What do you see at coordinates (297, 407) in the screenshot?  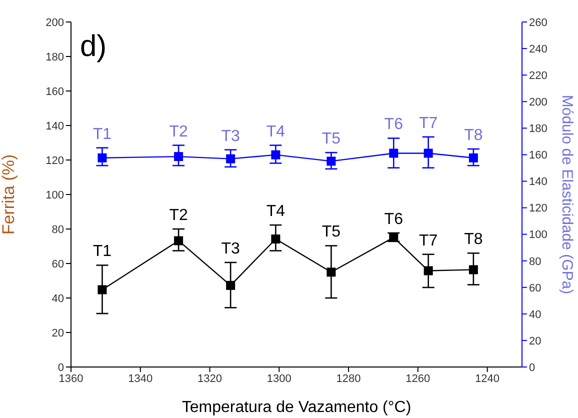 I see `x-axis-title: Temperatura de Vazamento (°C)` at bounding box center [297, 407].